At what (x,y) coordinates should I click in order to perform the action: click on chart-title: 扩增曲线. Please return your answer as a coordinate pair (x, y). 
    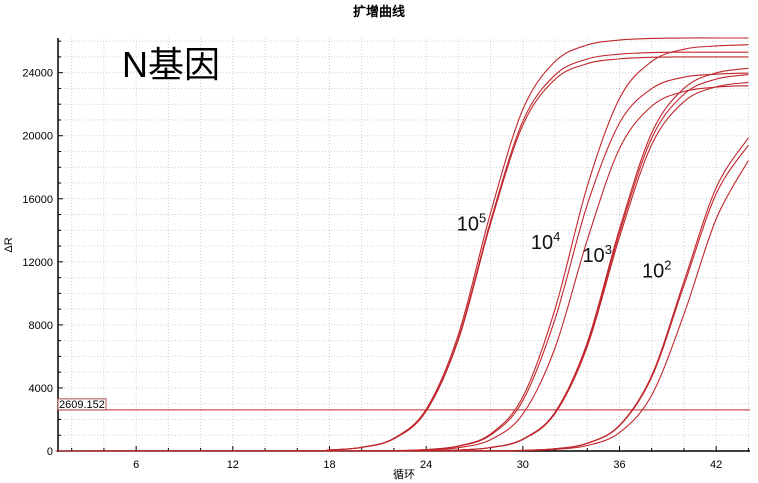
    Looking at the image, I should click on (379, 12).